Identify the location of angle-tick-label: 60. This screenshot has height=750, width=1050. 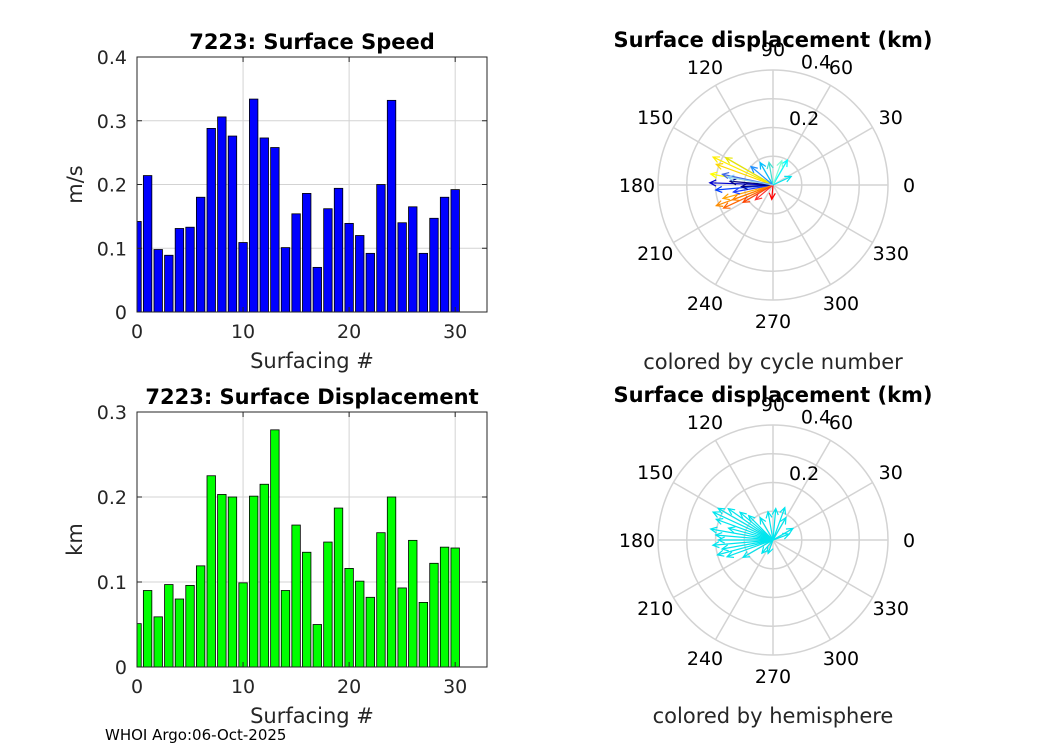
(841, 68).